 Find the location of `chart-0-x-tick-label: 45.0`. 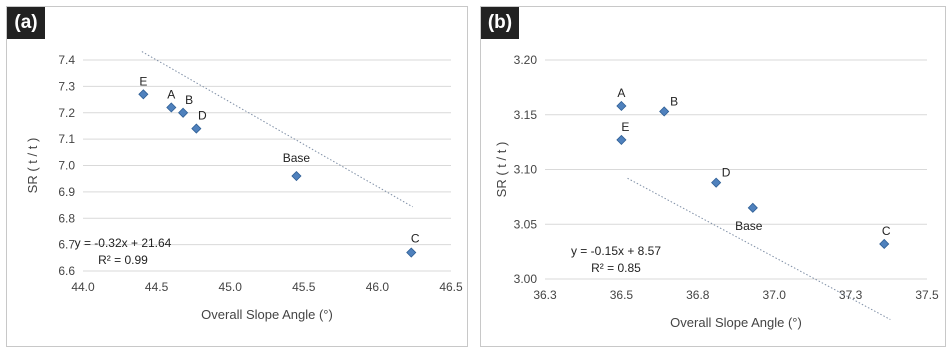

chart-0-x-tick-label: 45.0 is located at coordinates (231, 287).